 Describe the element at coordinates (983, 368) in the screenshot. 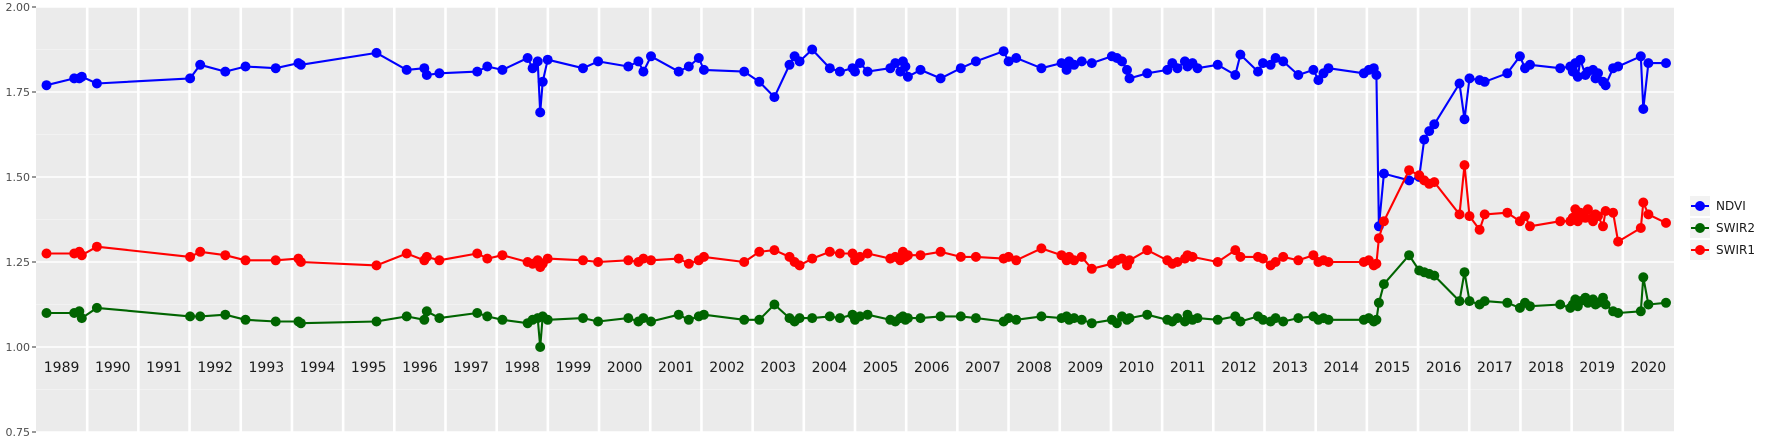

I see `year-label: 2007` at that location.